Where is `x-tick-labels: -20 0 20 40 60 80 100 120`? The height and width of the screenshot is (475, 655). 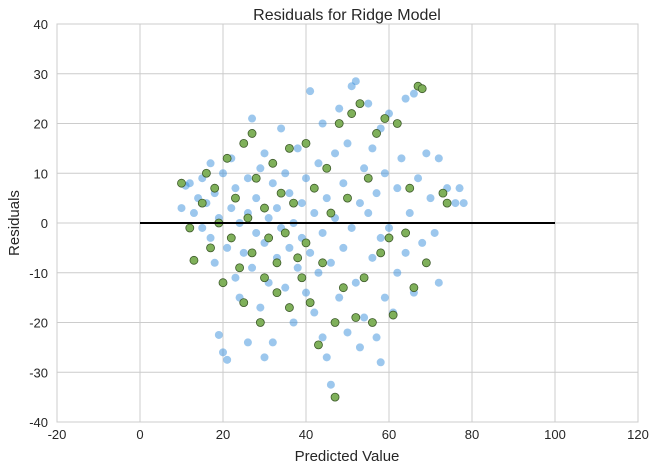 x-tick-labels: -20 0 20 40 60 80 100 120 is located at coordinates (348, 434).